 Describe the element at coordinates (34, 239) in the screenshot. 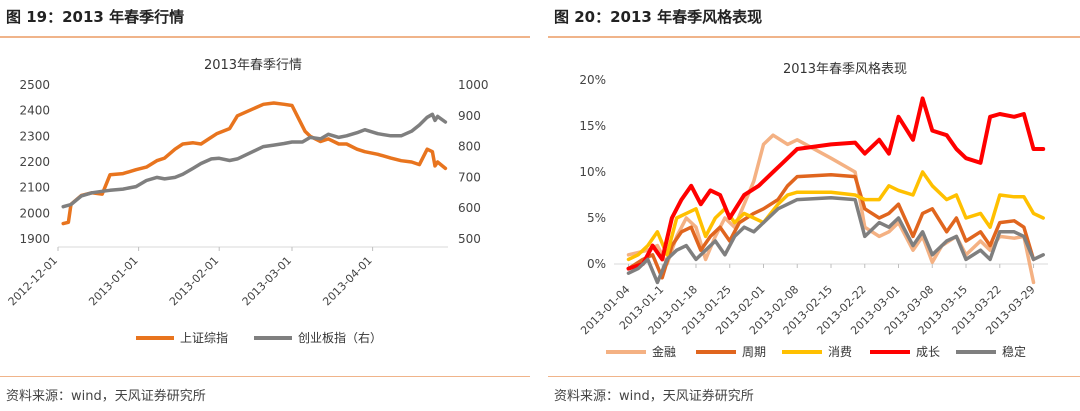

I see `y-left-tick-label: 1900` at that location.